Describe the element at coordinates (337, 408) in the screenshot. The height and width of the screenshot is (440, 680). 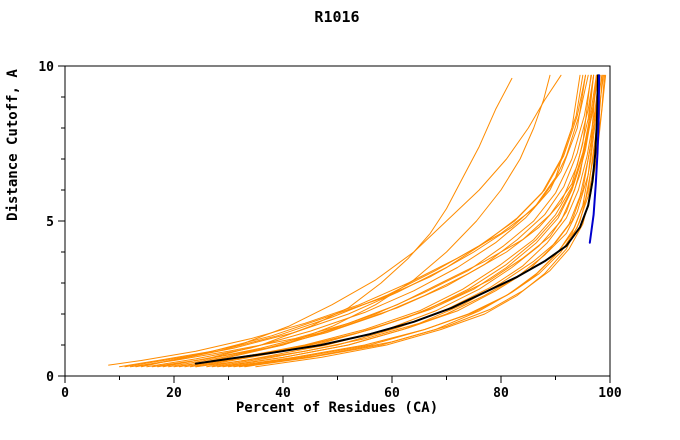
I see `x-axis-label: Percent of Residues (CA)` at that location.